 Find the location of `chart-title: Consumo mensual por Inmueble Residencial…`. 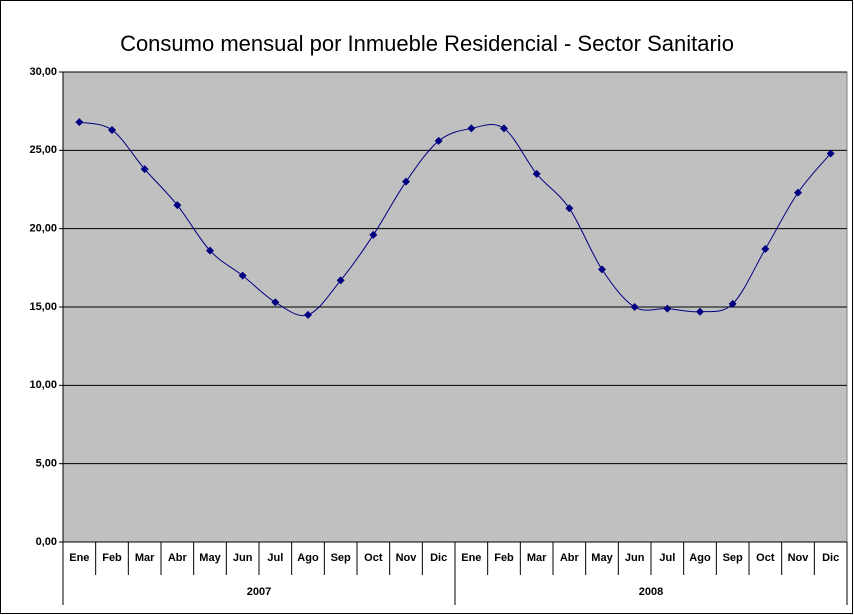

chart-title: Consumo mensual por Inmueble Residencial… is located at coordinates (427, 43).